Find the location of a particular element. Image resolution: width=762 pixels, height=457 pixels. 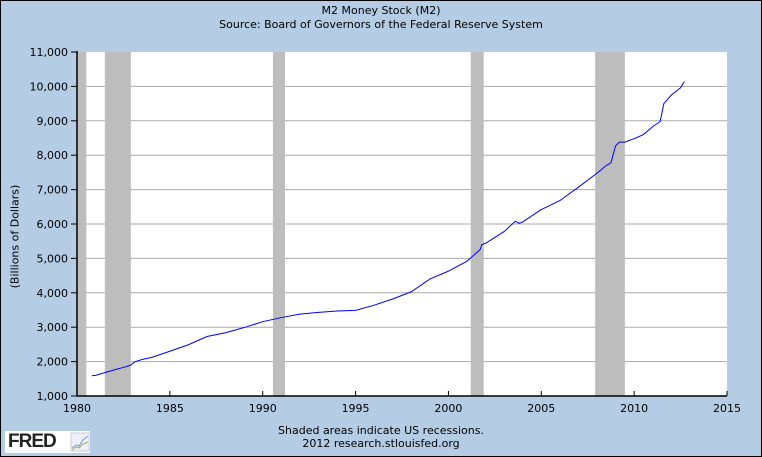

recession-footnote: Shaded areas indicate US recessions. is located at coordinates (381, 430).